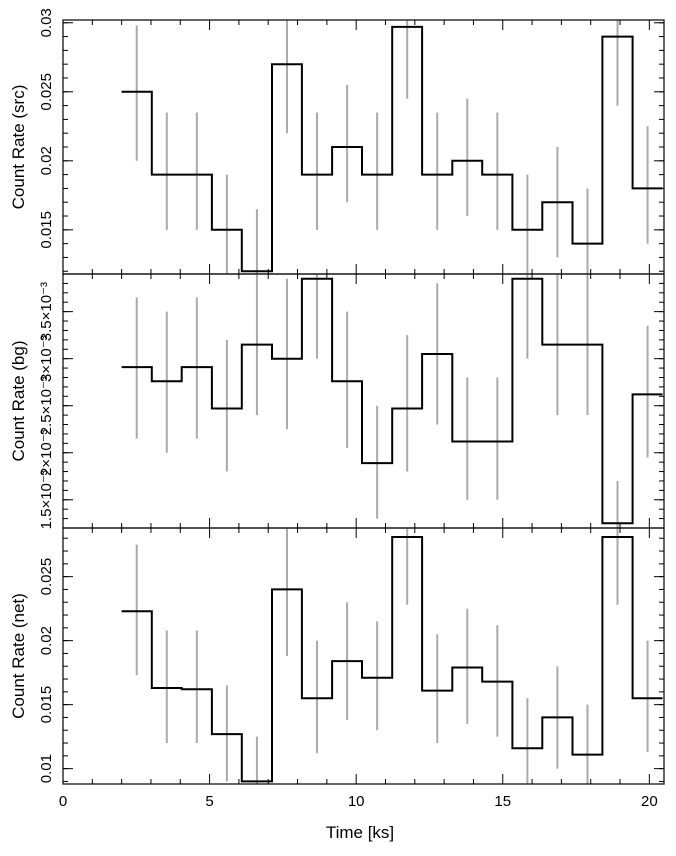 The image size is (676, 856). Describe the element at coordinates (46, 705) in the screenshot. I see `y-tick-label-net-1: 0.015` at that location.